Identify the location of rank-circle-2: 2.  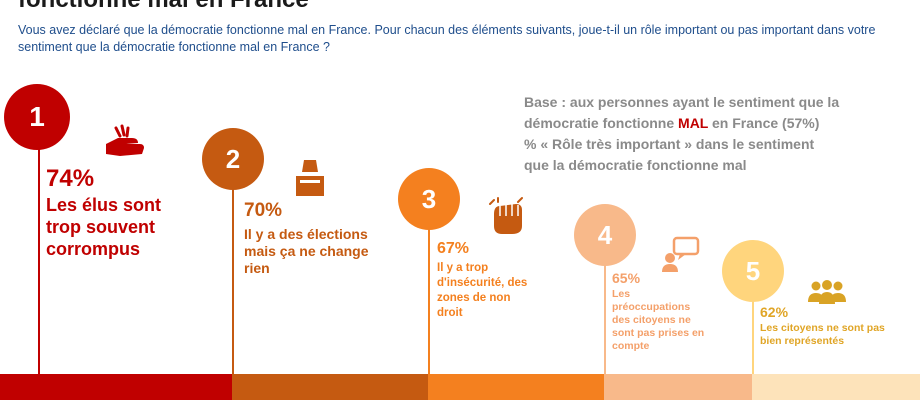
(233, 159).